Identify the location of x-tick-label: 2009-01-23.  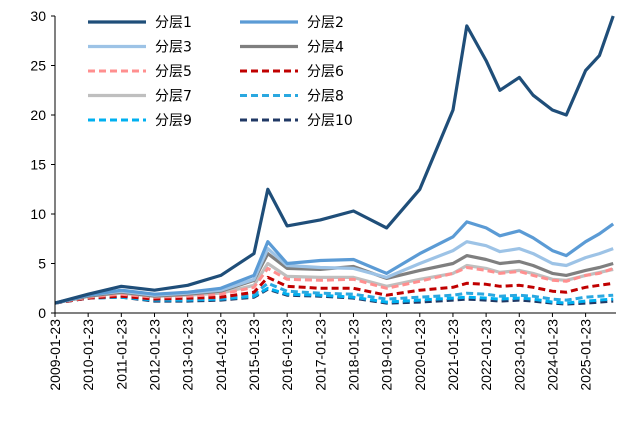
(55, 355).